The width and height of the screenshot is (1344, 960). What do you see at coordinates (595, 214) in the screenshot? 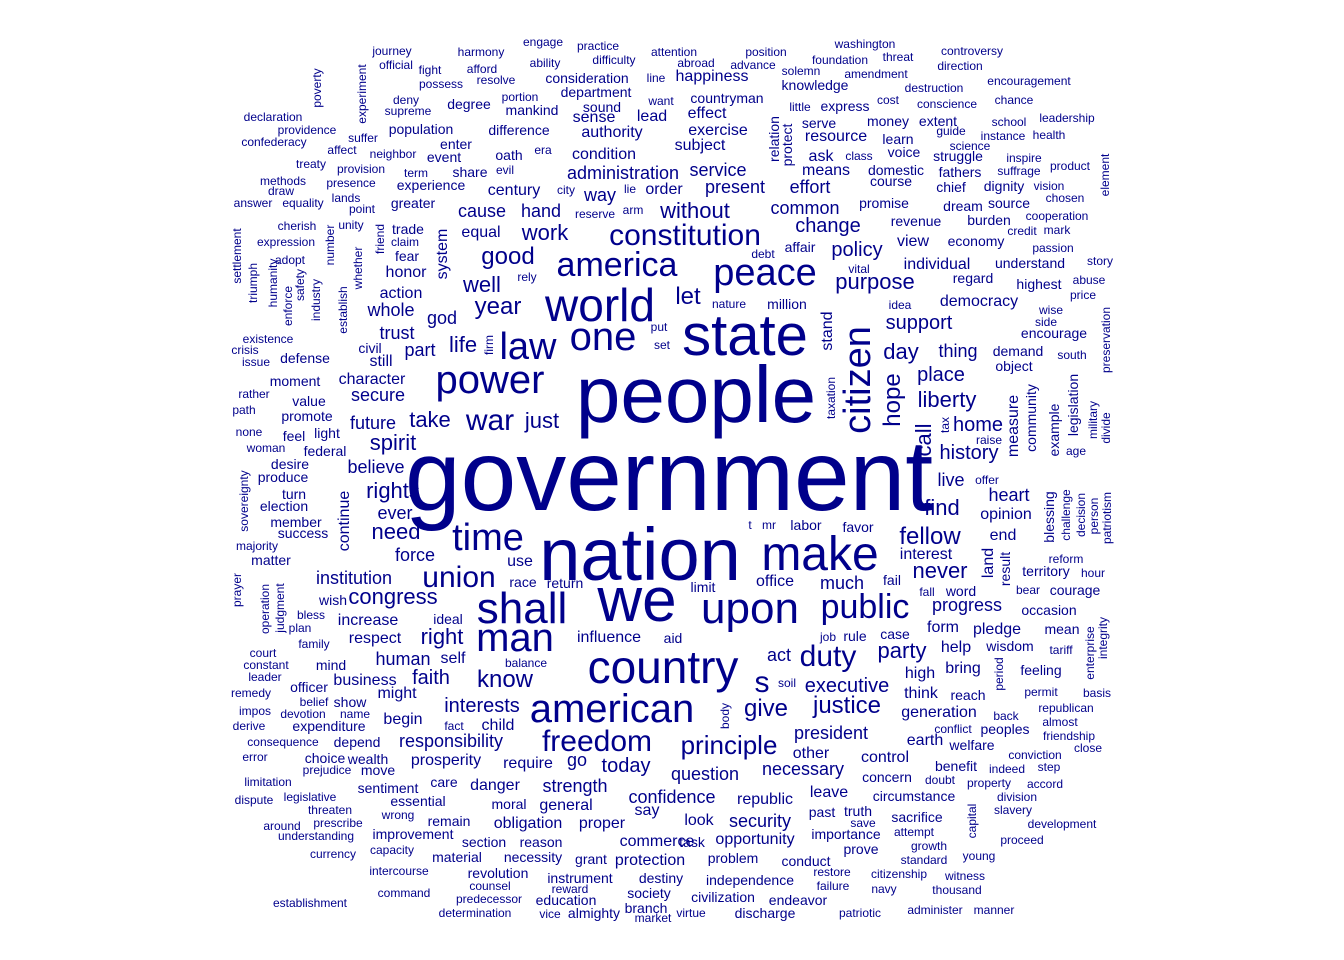
I see `word-reserve: reserve` at bounding box center [595, 214].